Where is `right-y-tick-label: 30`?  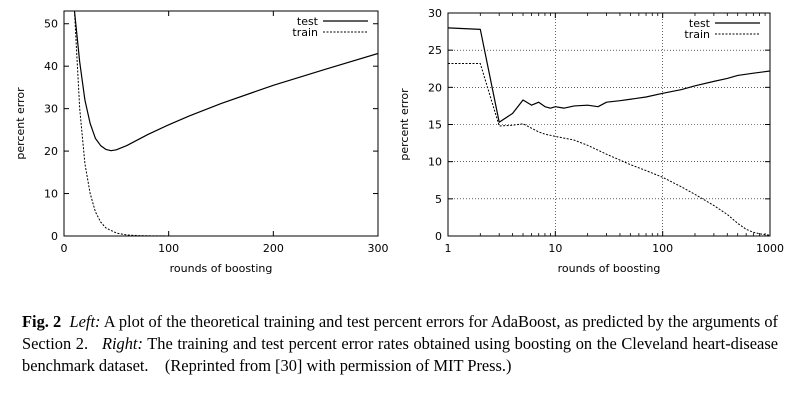
right-y-tick-label: 30 is located at coordinates (435, 13).